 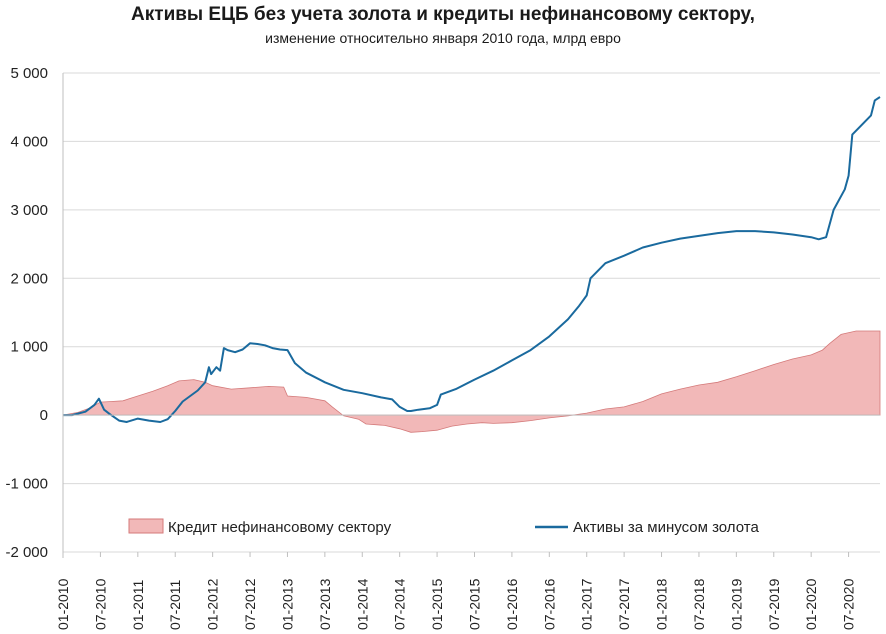 What do you see at coordinates (666, 527) in the screenshot?
I see `legend-label-assets: Активы за минусом золота` at bounding box center [666, 527].